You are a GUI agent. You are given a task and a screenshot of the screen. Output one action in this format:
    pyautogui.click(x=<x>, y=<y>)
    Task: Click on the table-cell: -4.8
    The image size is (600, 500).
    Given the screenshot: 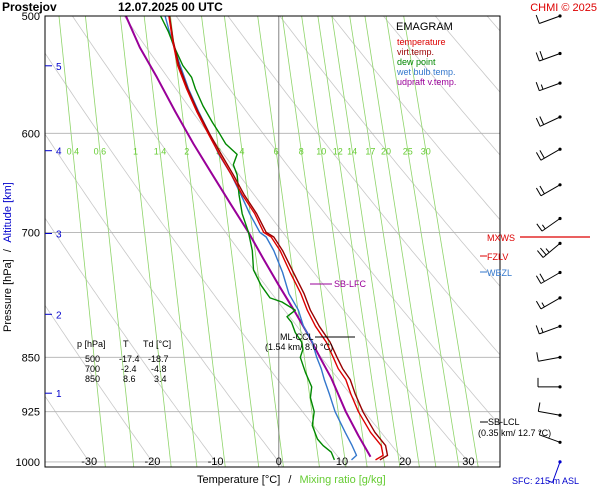 What is the action you would take?
    pyautogui.click(x=159, y=369)
    